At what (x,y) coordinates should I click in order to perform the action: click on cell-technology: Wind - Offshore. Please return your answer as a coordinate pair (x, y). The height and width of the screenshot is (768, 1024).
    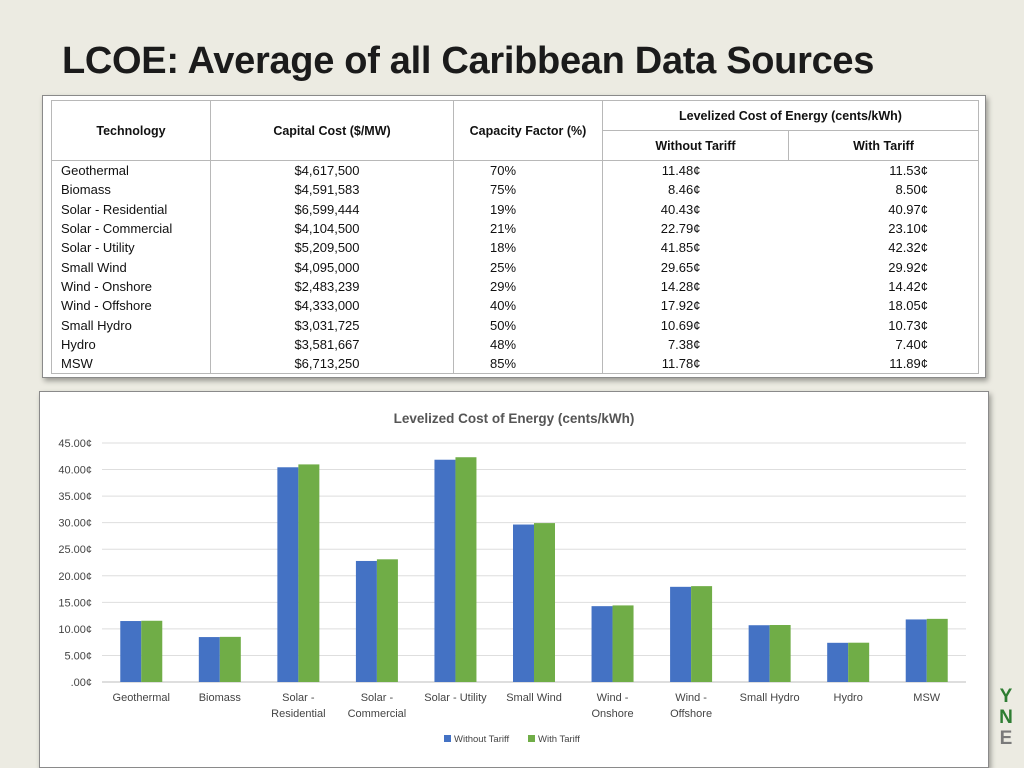
    Looking at the image, I should click on (131, 306).